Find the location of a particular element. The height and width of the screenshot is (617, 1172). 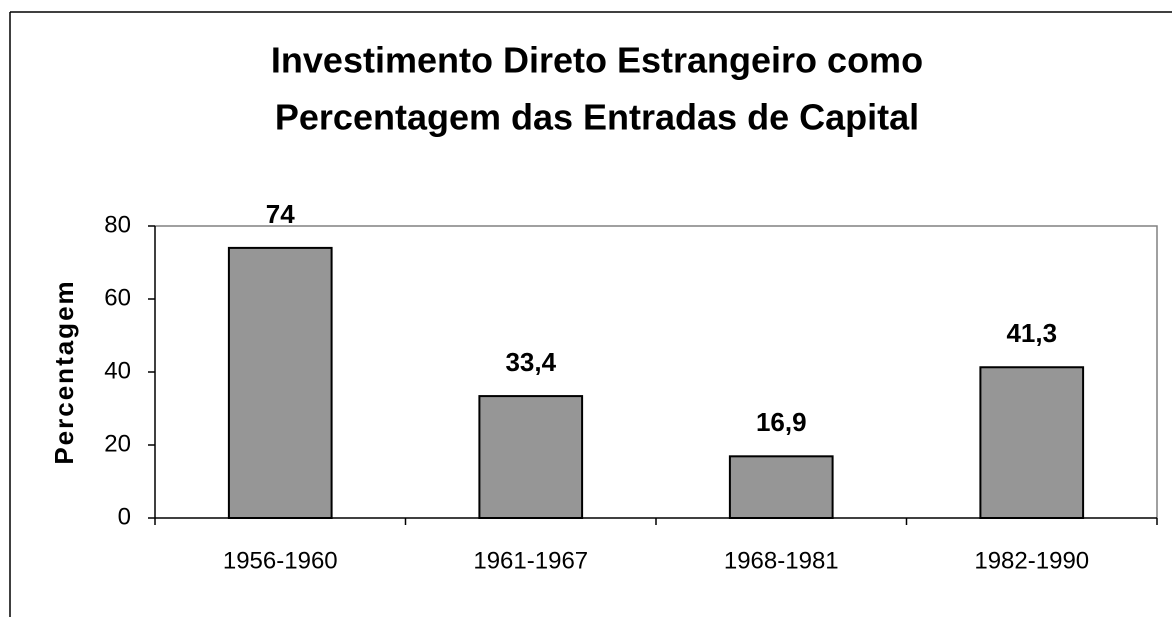

x-tick-label: 1961-1967 is located at coordinates (530, 560).